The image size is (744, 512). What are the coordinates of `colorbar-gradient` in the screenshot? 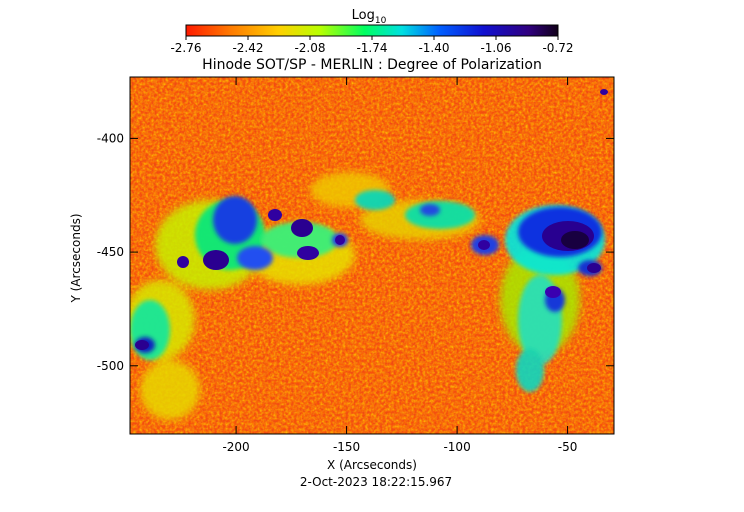 It's located at (372, 30).